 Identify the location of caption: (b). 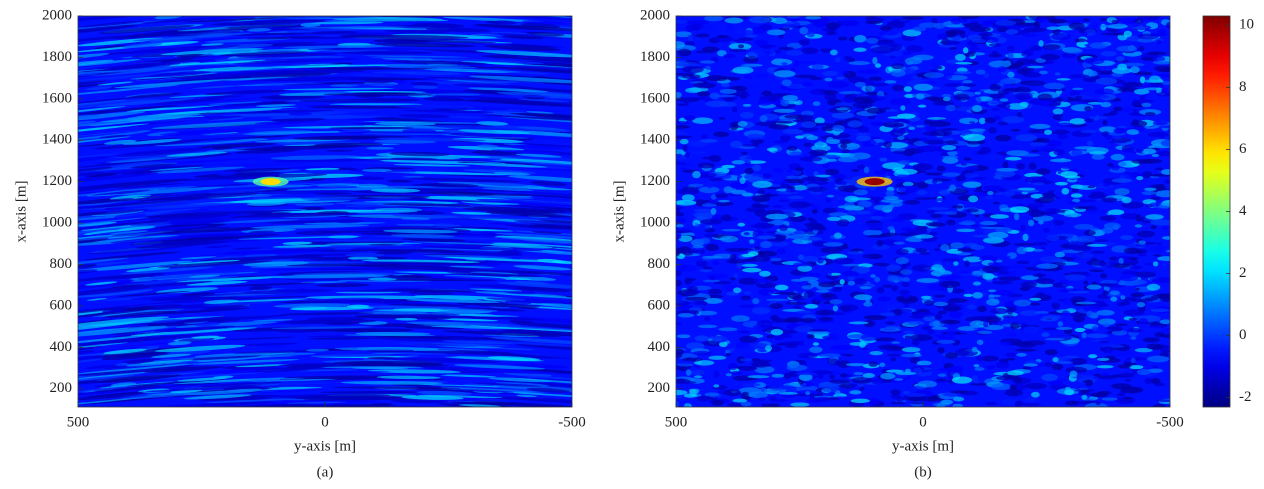
(923, 472).